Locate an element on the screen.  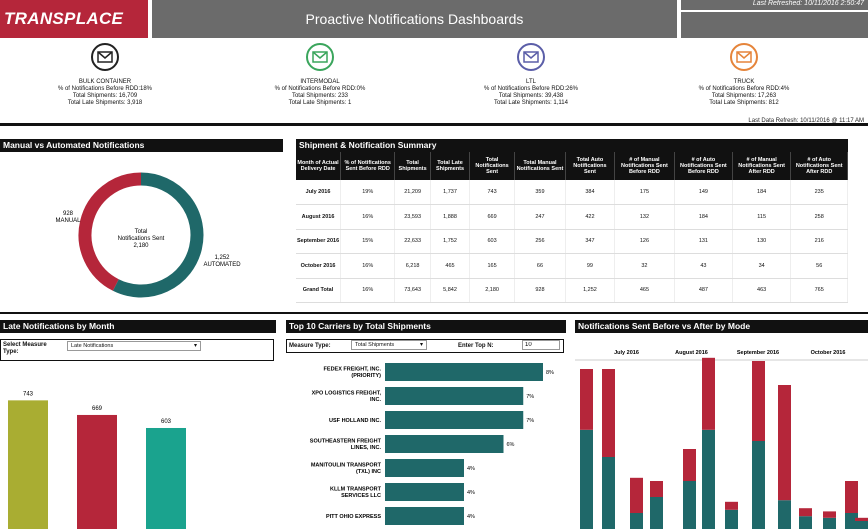
mode-name: TRUCK is located at coordinates (744, 82).